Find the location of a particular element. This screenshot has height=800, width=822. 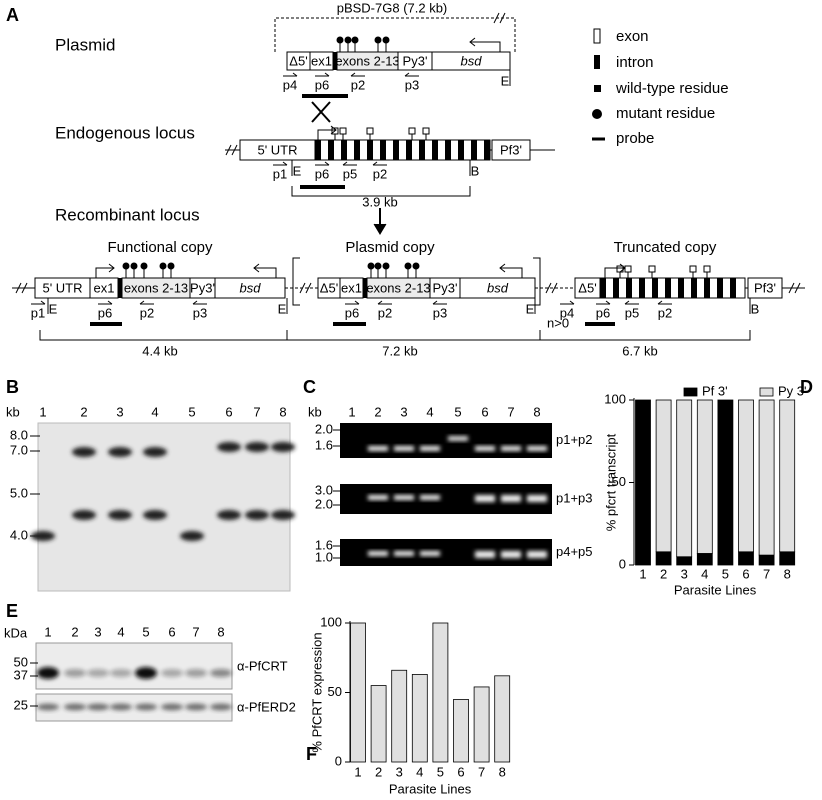

marker-label: 25 is located at coordinates (21, 704).